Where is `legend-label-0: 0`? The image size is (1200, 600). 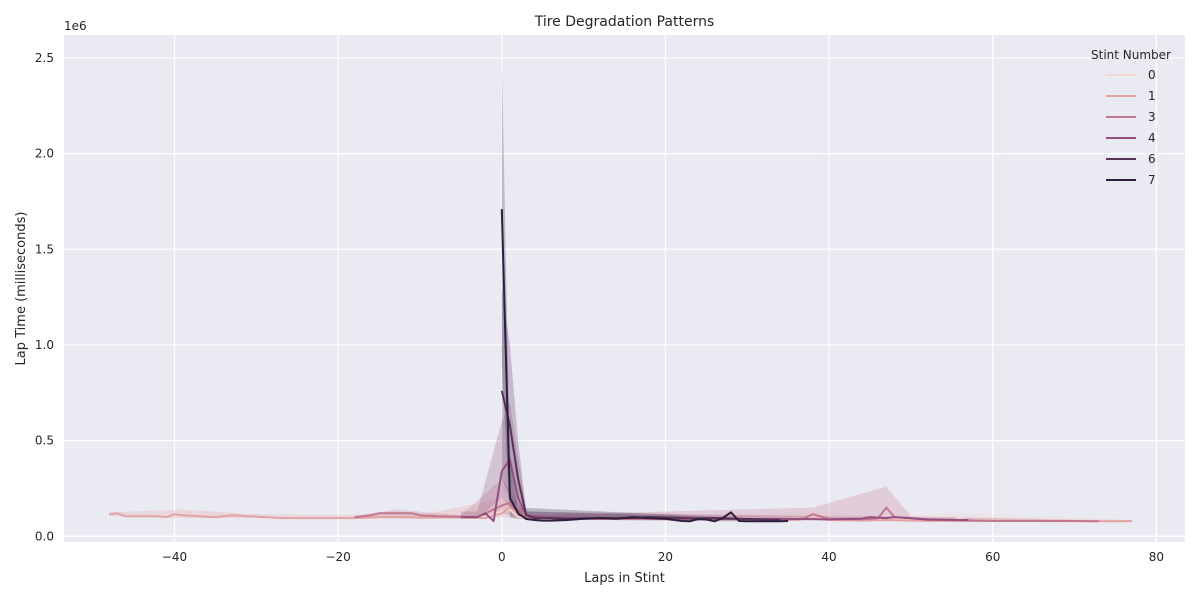
legend-label-0: 0 is located at coordinates (1152, 75).